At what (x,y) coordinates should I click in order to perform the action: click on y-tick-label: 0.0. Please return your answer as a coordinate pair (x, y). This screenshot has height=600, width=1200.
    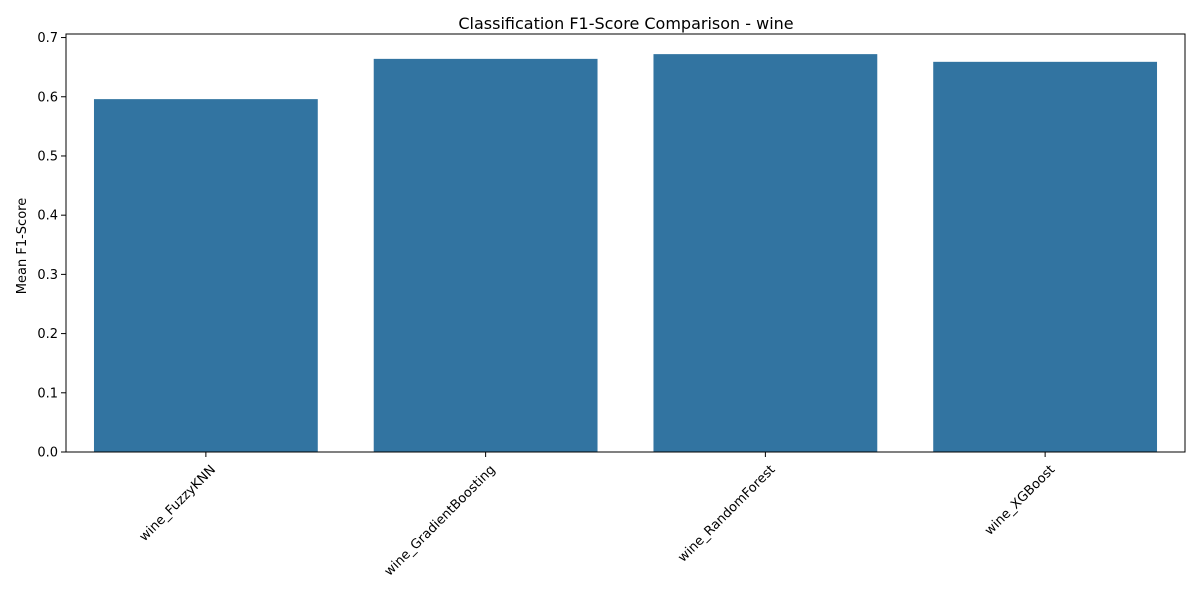
    Looking at the image, I should click on (47, 453).